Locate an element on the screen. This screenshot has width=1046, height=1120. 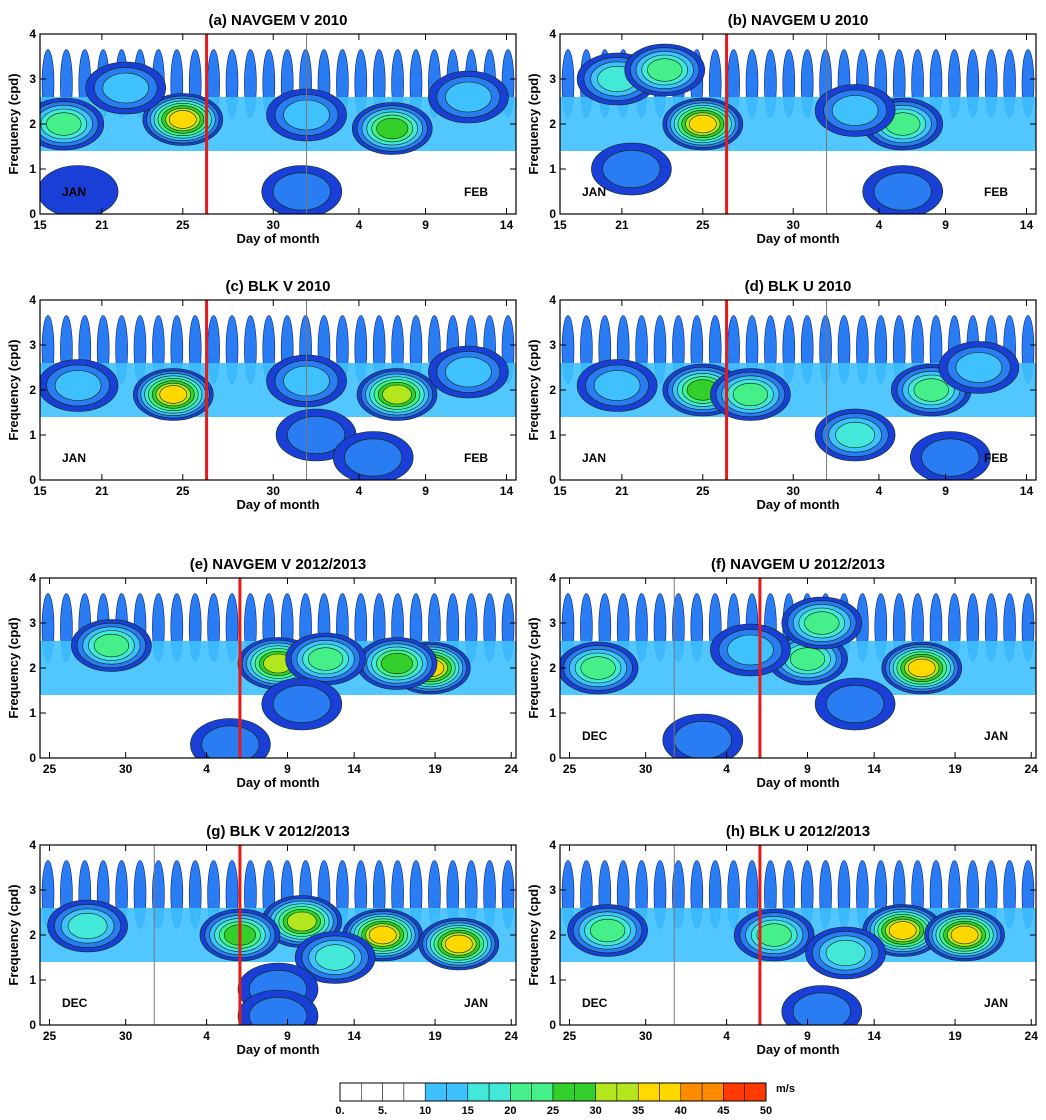
colorbar-tick-label: 20 is located at coordinates (510, 1111).